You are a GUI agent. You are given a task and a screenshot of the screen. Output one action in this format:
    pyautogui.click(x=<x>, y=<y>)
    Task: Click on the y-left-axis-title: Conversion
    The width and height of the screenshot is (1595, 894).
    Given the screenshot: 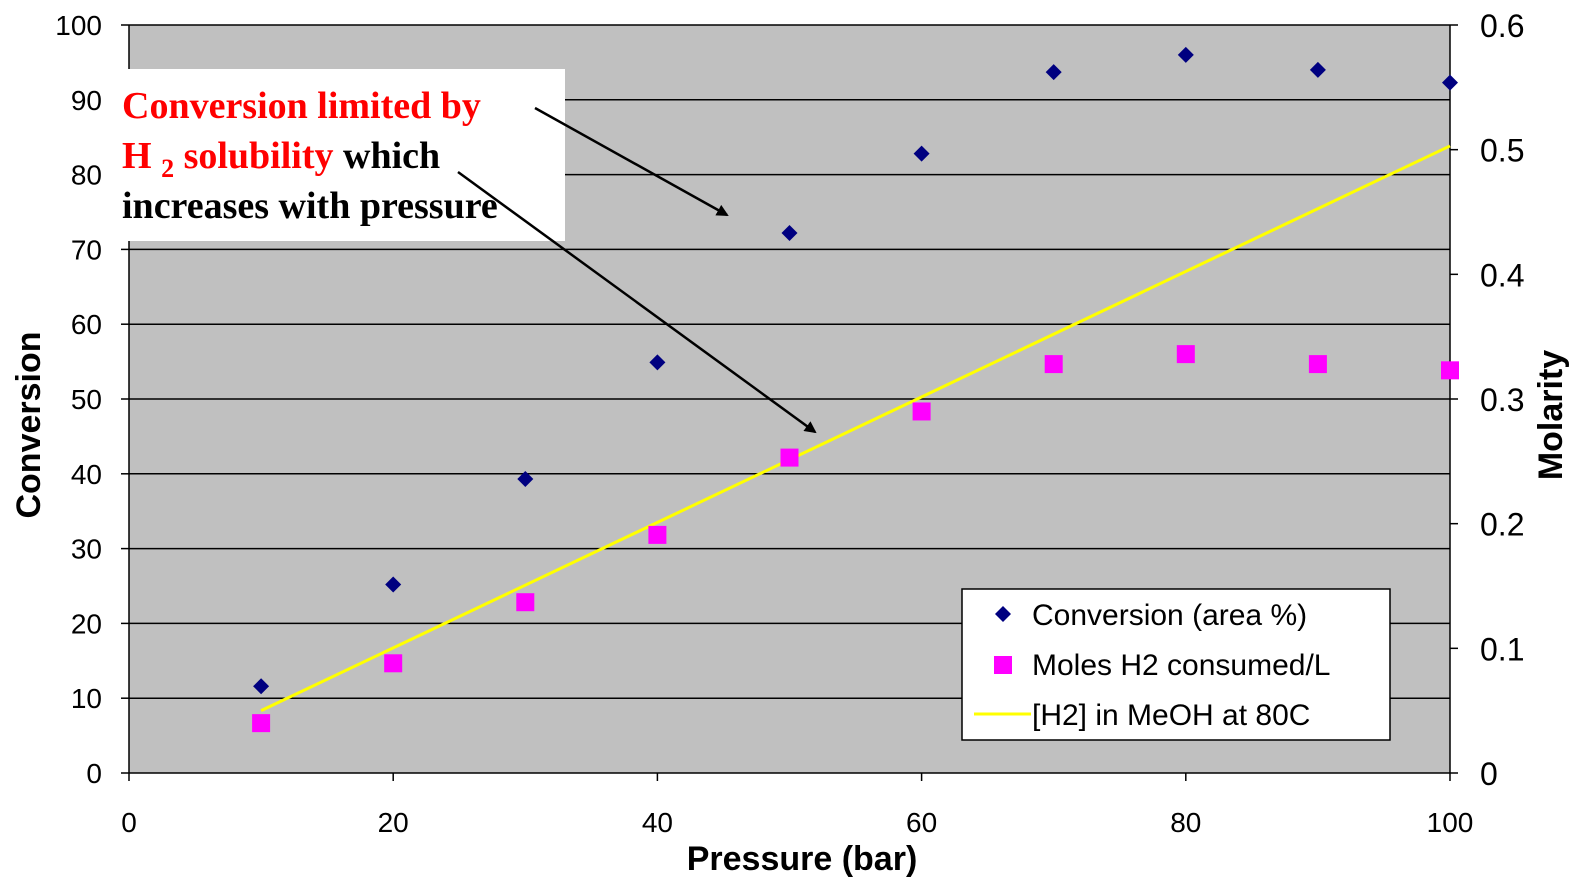 What is the action you would take?
    pyautogui.click(x=29, y=424)
    